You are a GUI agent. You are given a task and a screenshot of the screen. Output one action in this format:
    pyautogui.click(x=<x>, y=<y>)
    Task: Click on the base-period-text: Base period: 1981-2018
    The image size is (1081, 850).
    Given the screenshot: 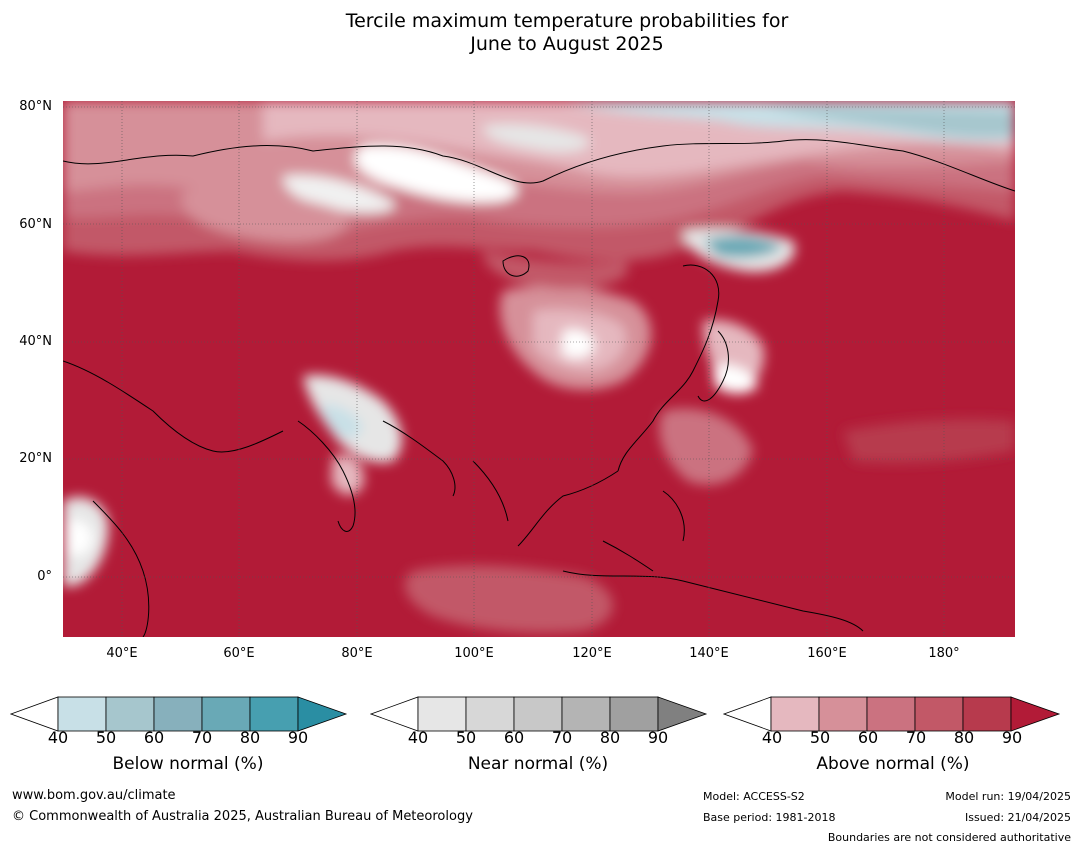 What is the action you would take?
    pyautogui.click(x=769, y=817)
    